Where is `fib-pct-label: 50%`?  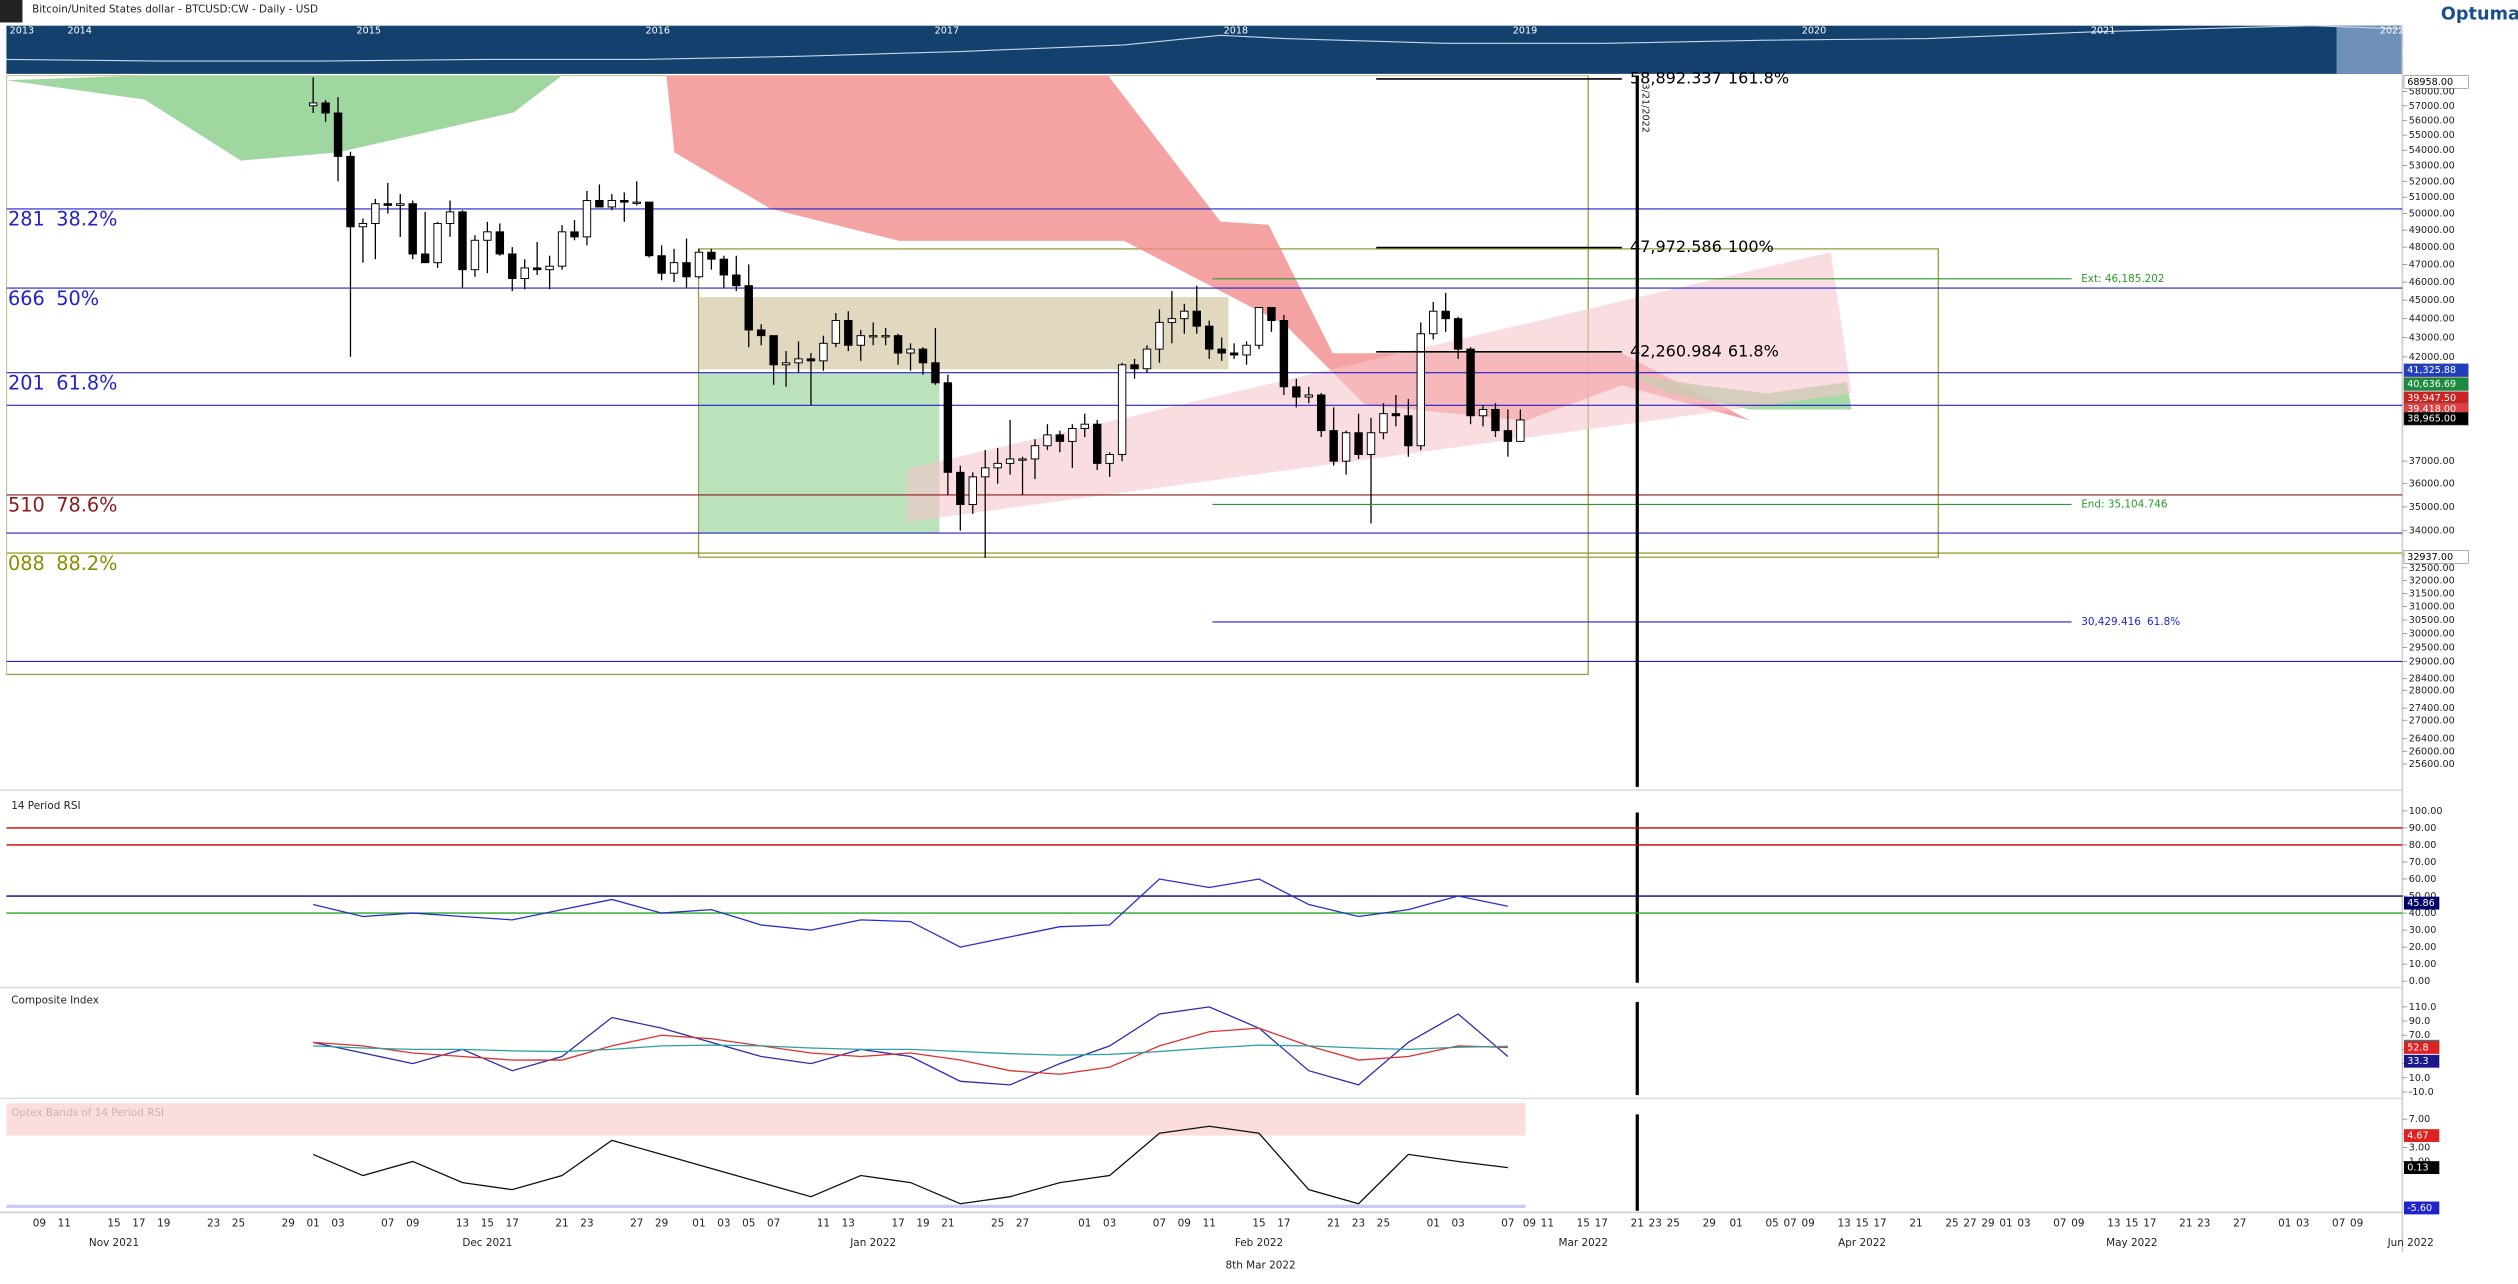
fib-pct-label: 50% is located at coordinates (77, 298).